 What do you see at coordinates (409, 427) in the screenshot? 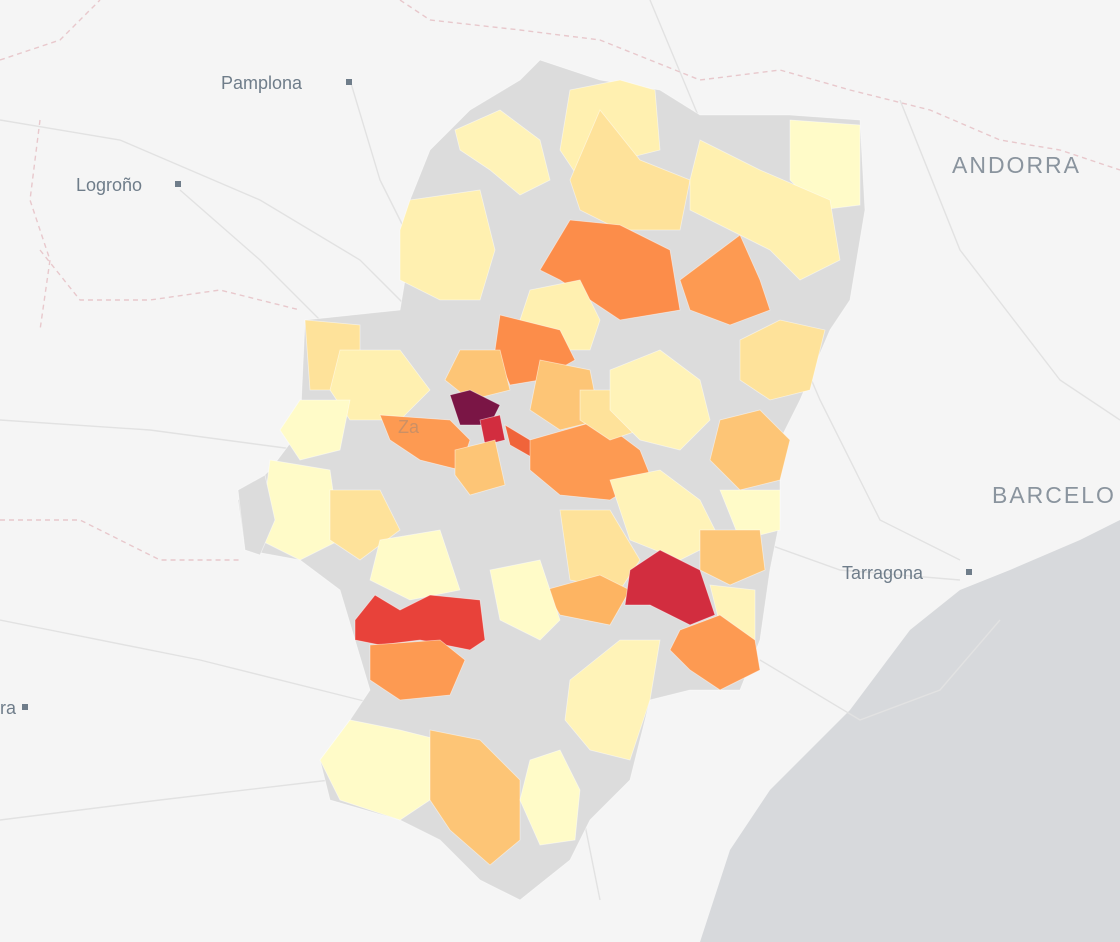
I see `city-label: Za` at bounding box center [409, 427].